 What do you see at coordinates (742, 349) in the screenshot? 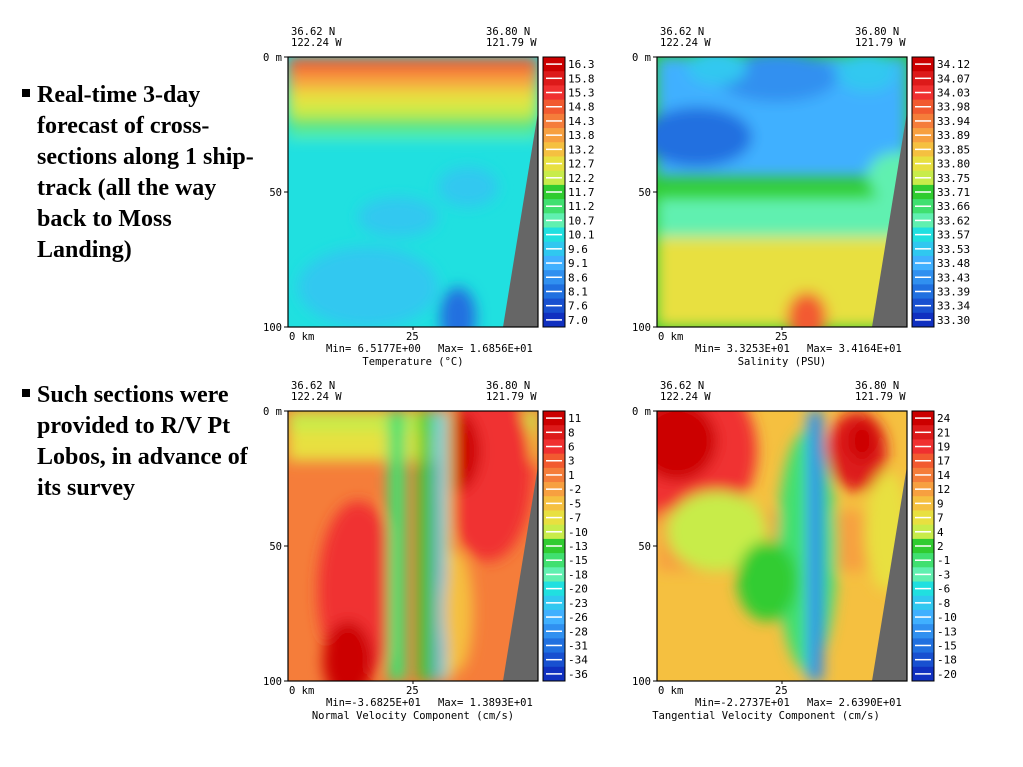
I see `min-label: Min= 3.3253E+01` at bounding box center [742, 349].